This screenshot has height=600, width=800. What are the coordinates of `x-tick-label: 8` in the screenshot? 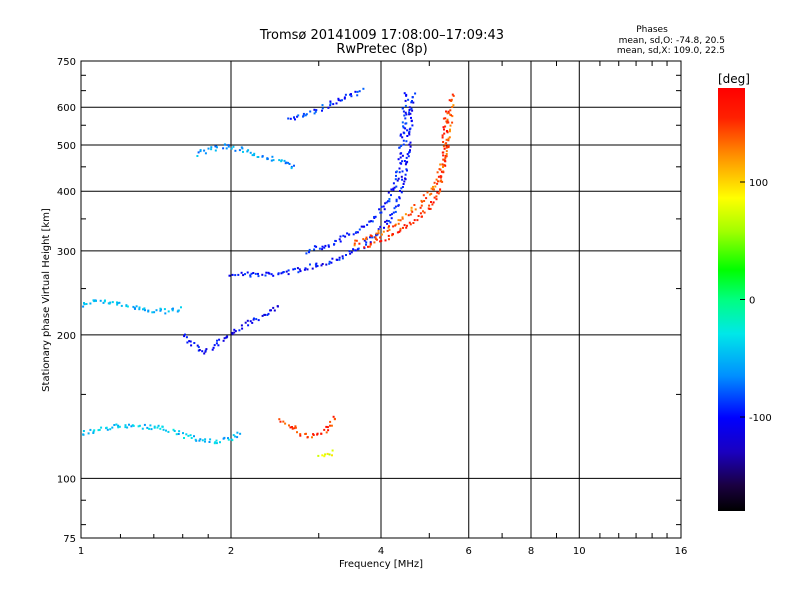 It's located at (531, 551).